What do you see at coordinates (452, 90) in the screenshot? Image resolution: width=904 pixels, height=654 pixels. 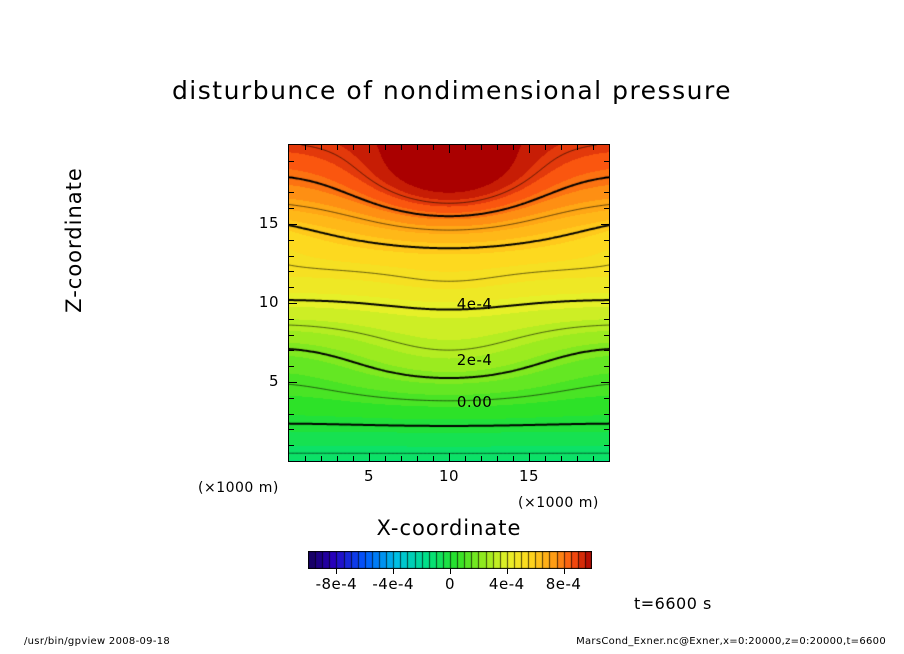 I see `page-title: disturbunce of nondimensional pressure` at bounding box center [452, 90].